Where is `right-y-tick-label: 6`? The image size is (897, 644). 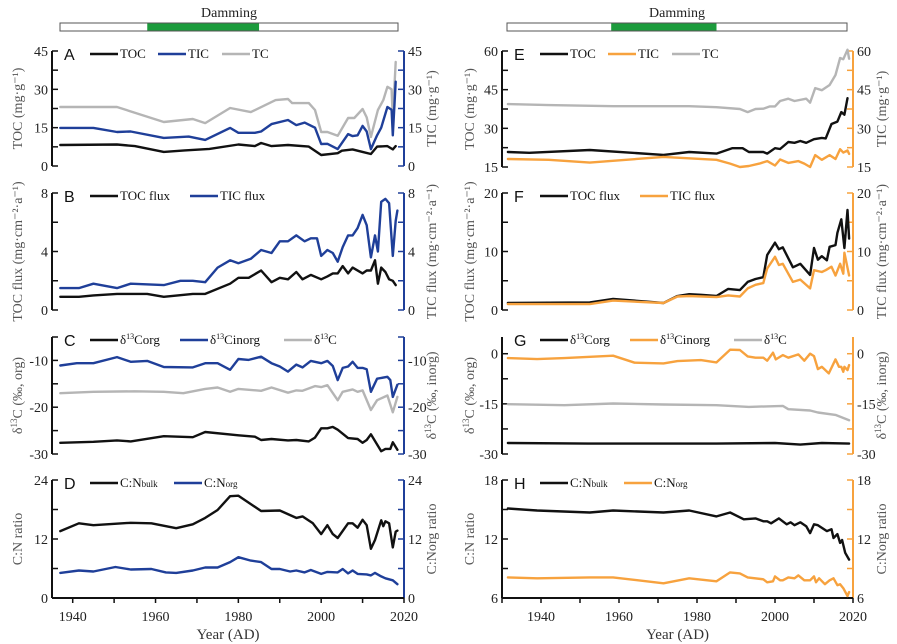 right-y-tick-label: 6 is located at coordinates (860, 599).